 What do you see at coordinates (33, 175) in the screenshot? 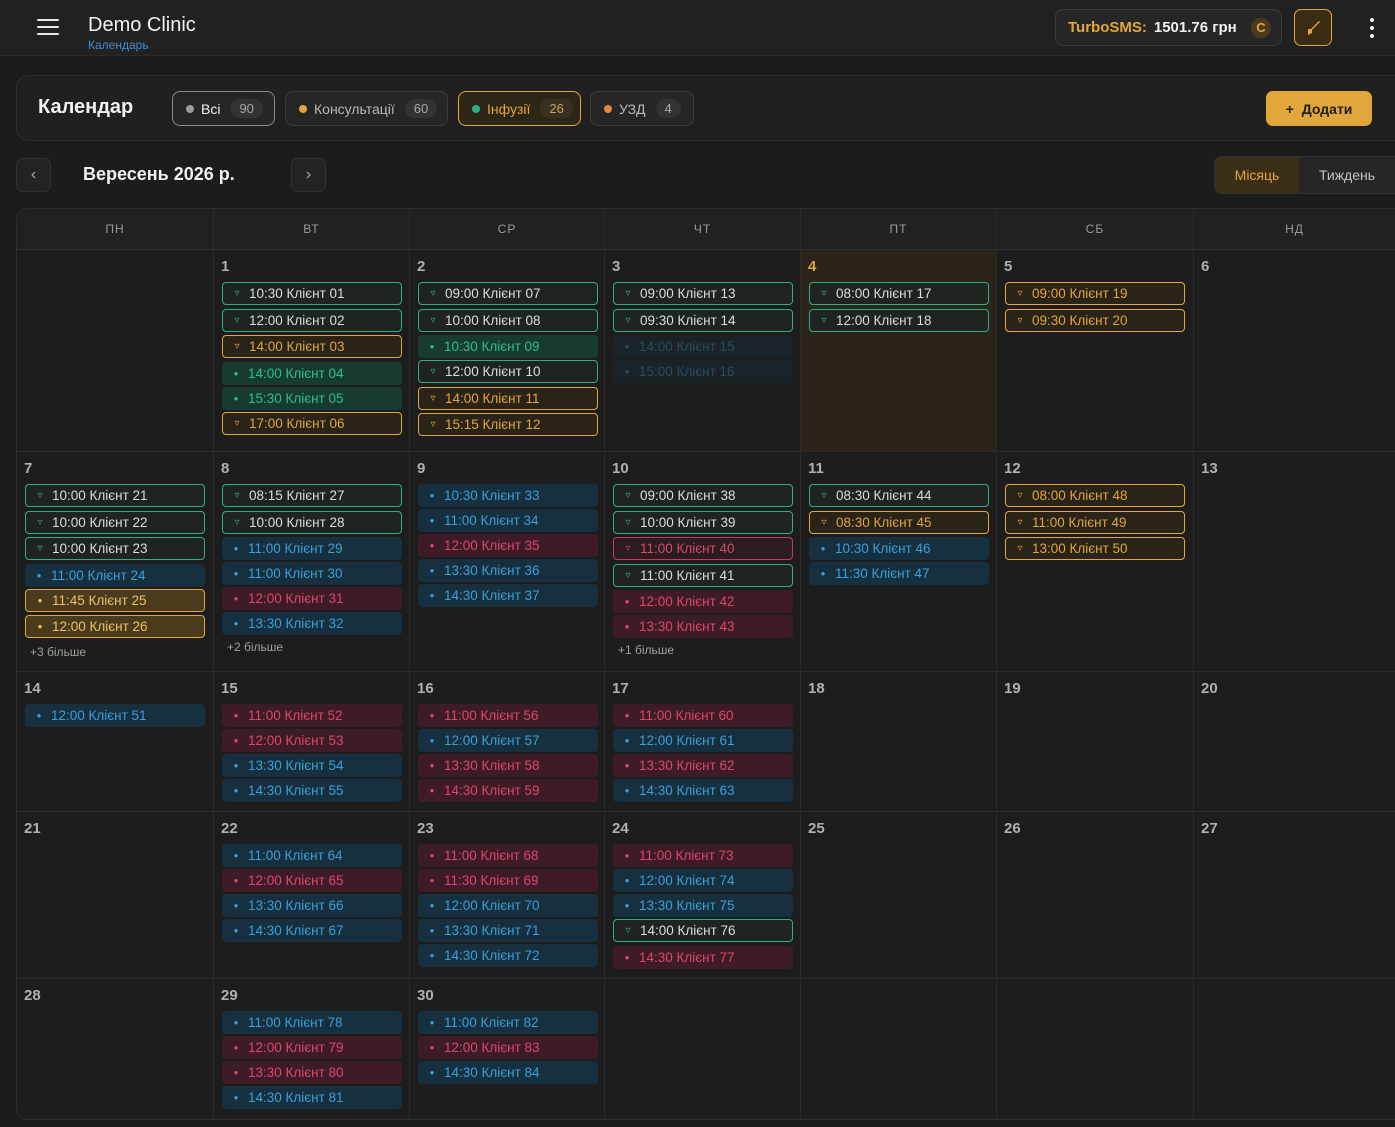
I see `prev-month-button: ‹` at bounding box center [33, 175].